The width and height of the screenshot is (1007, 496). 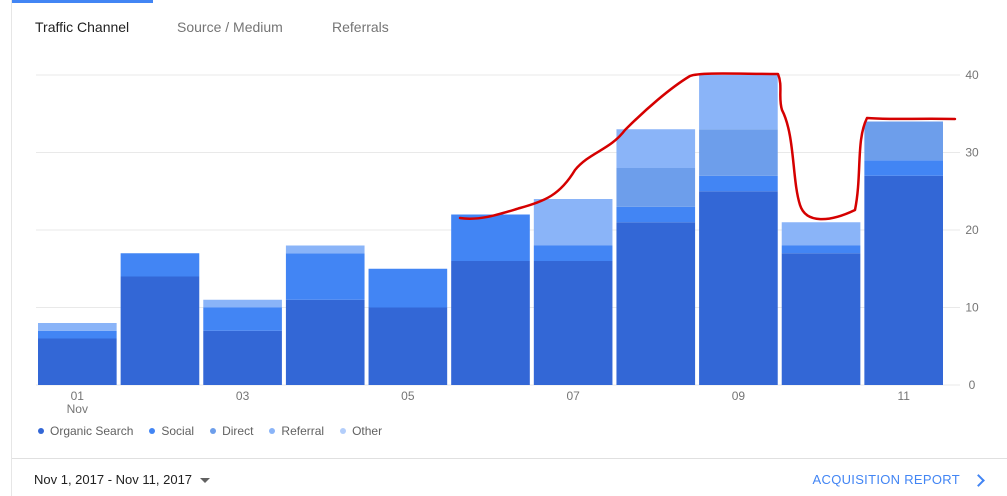 I want to click on legend-label: Other, so click(x=367, y=431).